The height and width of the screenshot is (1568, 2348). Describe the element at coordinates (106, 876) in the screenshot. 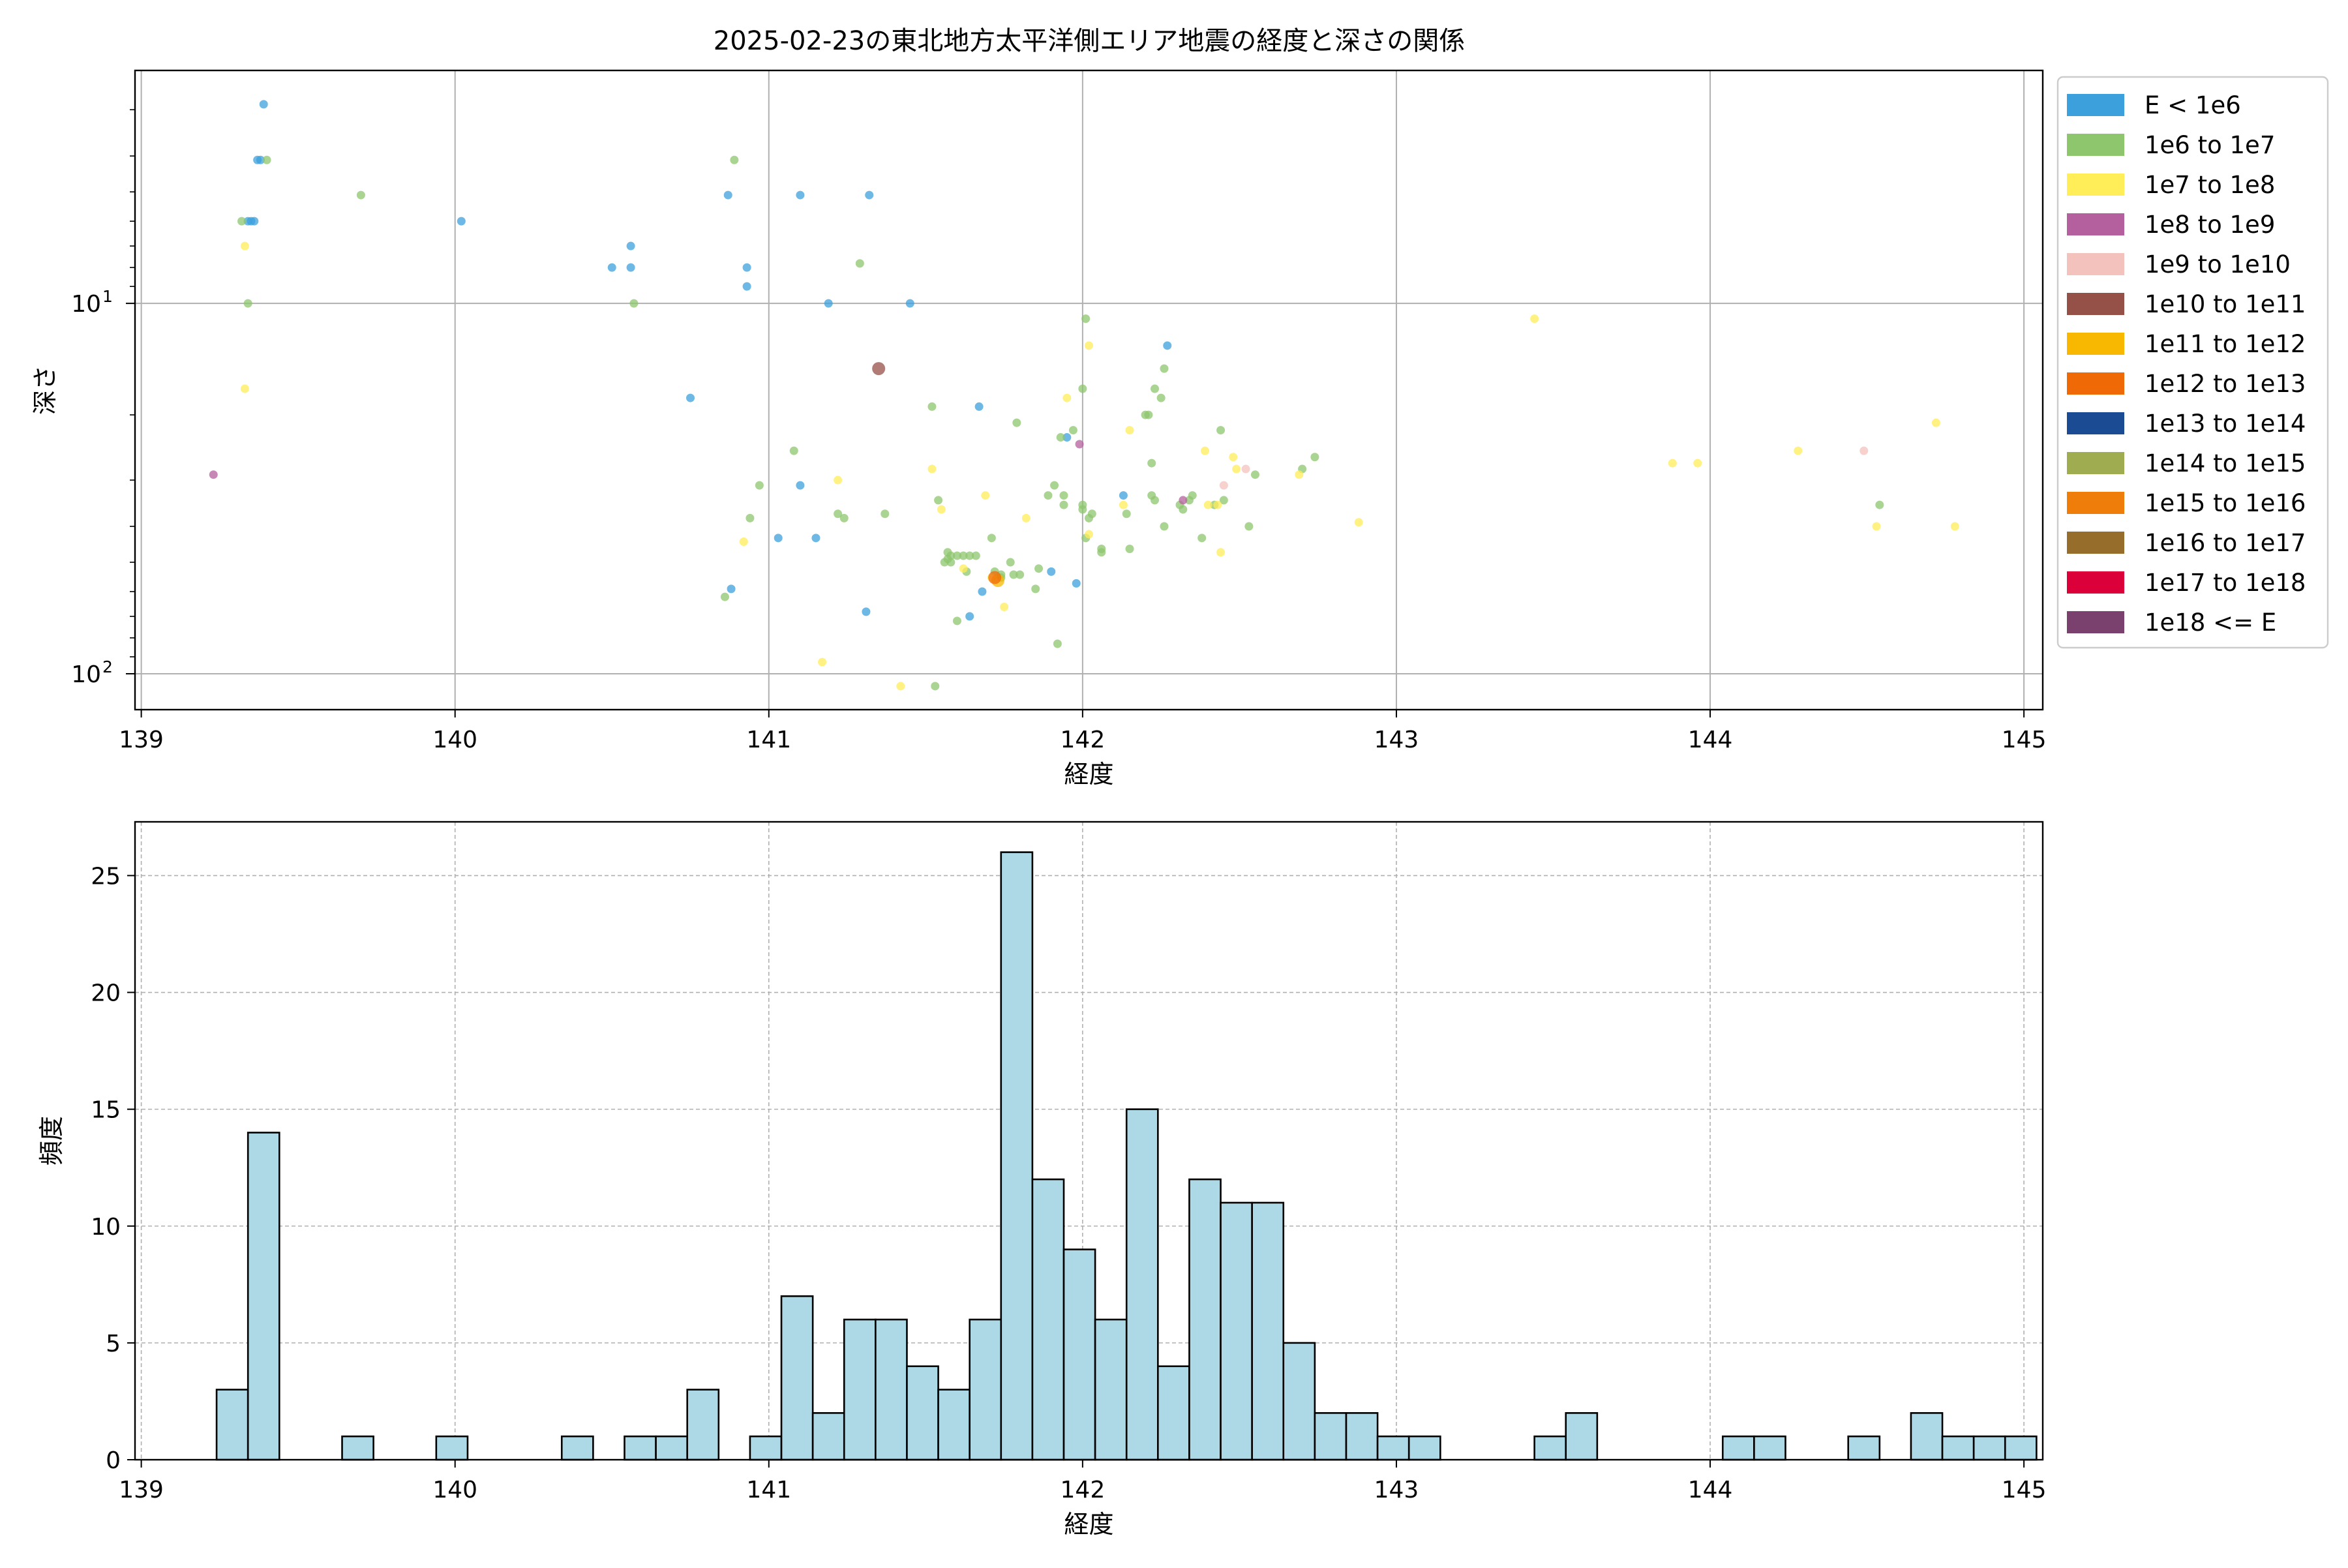

I see `y-tick-label: 25` at that location.